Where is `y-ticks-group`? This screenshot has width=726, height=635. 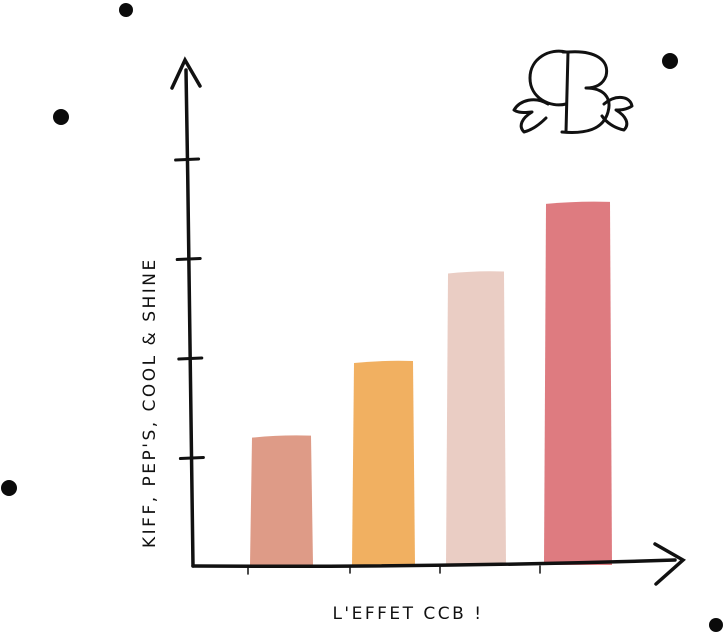
y-ticks-group is located at coordinates (189, 308).